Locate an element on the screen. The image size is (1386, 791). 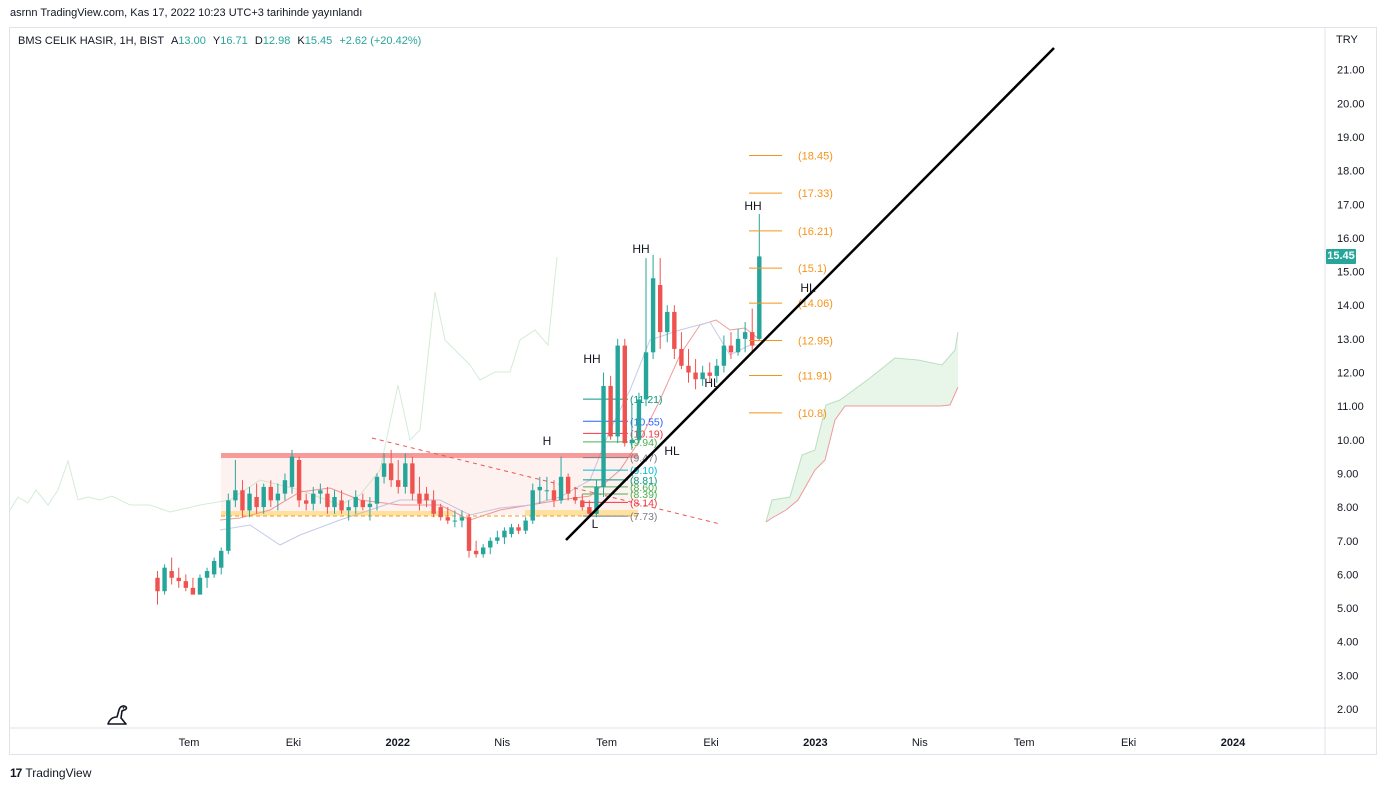
currency-label: TRY is located at coordinates (1347, 40).